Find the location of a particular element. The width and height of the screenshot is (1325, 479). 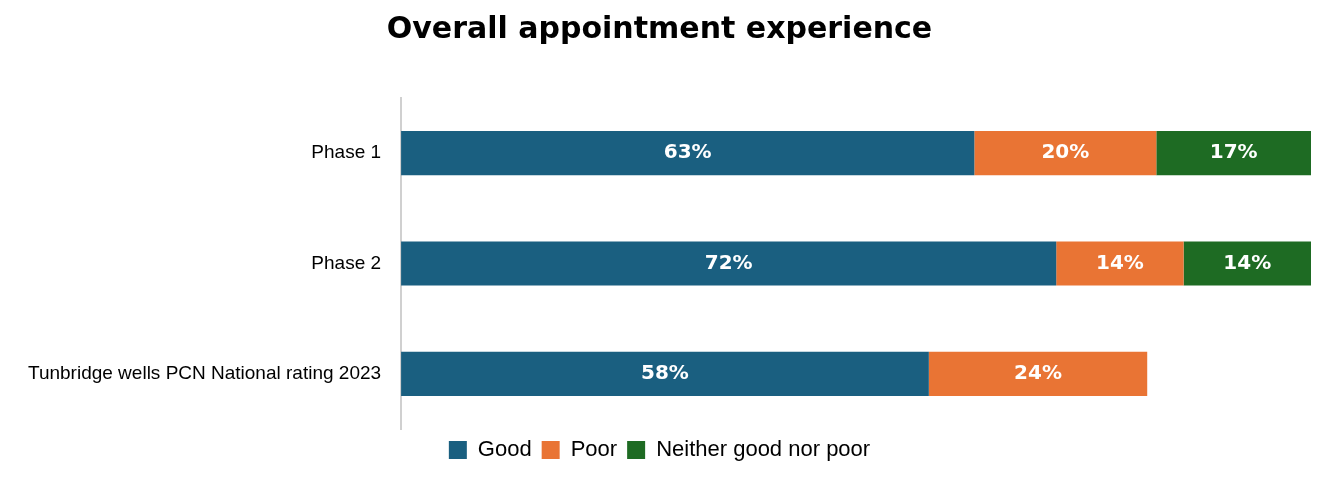

legend-label: Poor is located at coordinates (594, 449).